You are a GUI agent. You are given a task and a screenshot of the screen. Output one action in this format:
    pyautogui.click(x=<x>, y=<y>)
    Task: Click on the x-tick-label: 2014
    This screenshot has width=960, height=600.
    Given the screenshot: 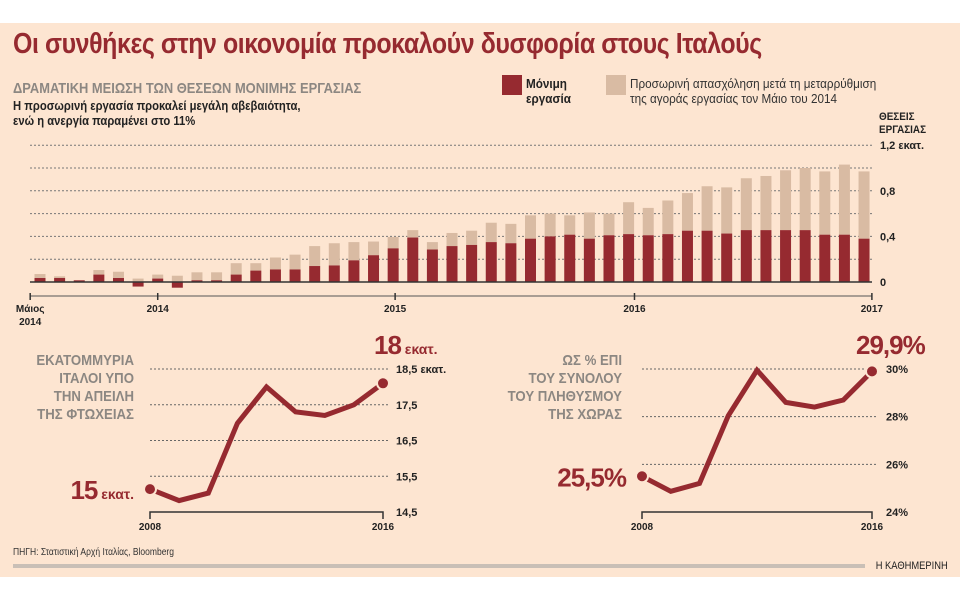 What is the action you would take?
    pyautogui.click(x=30, y=322)
    